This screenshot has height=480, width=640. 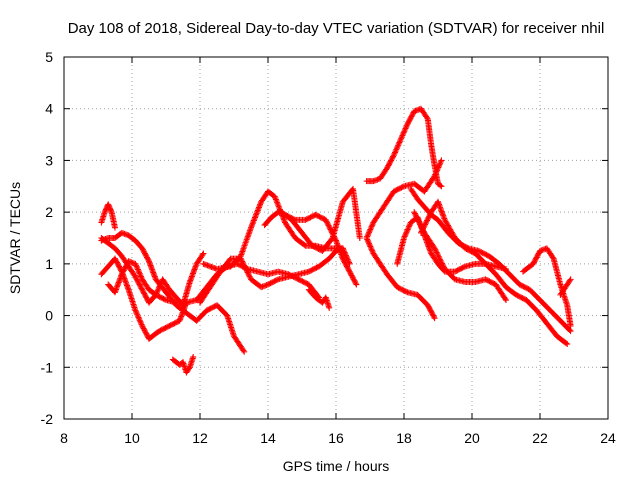 What do you see at coordinates (49, 160) in the screenshot?
I see `y-tick-label: 3` at bounding box center [49, 160].